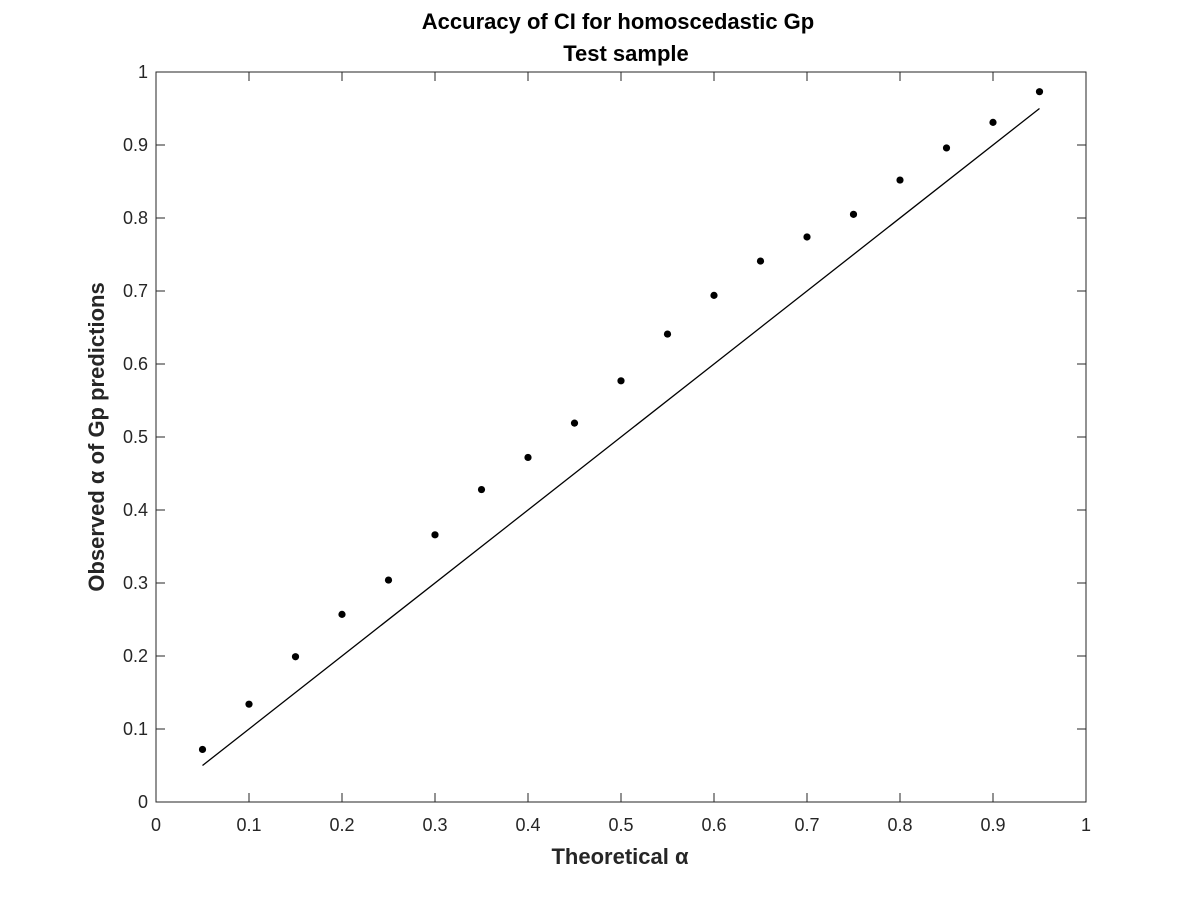 This screenshot has height=900, width=1200. Describe the element at coordinates (143, 72) in the screenshot. I see `y-tick-label: 1` at that location.